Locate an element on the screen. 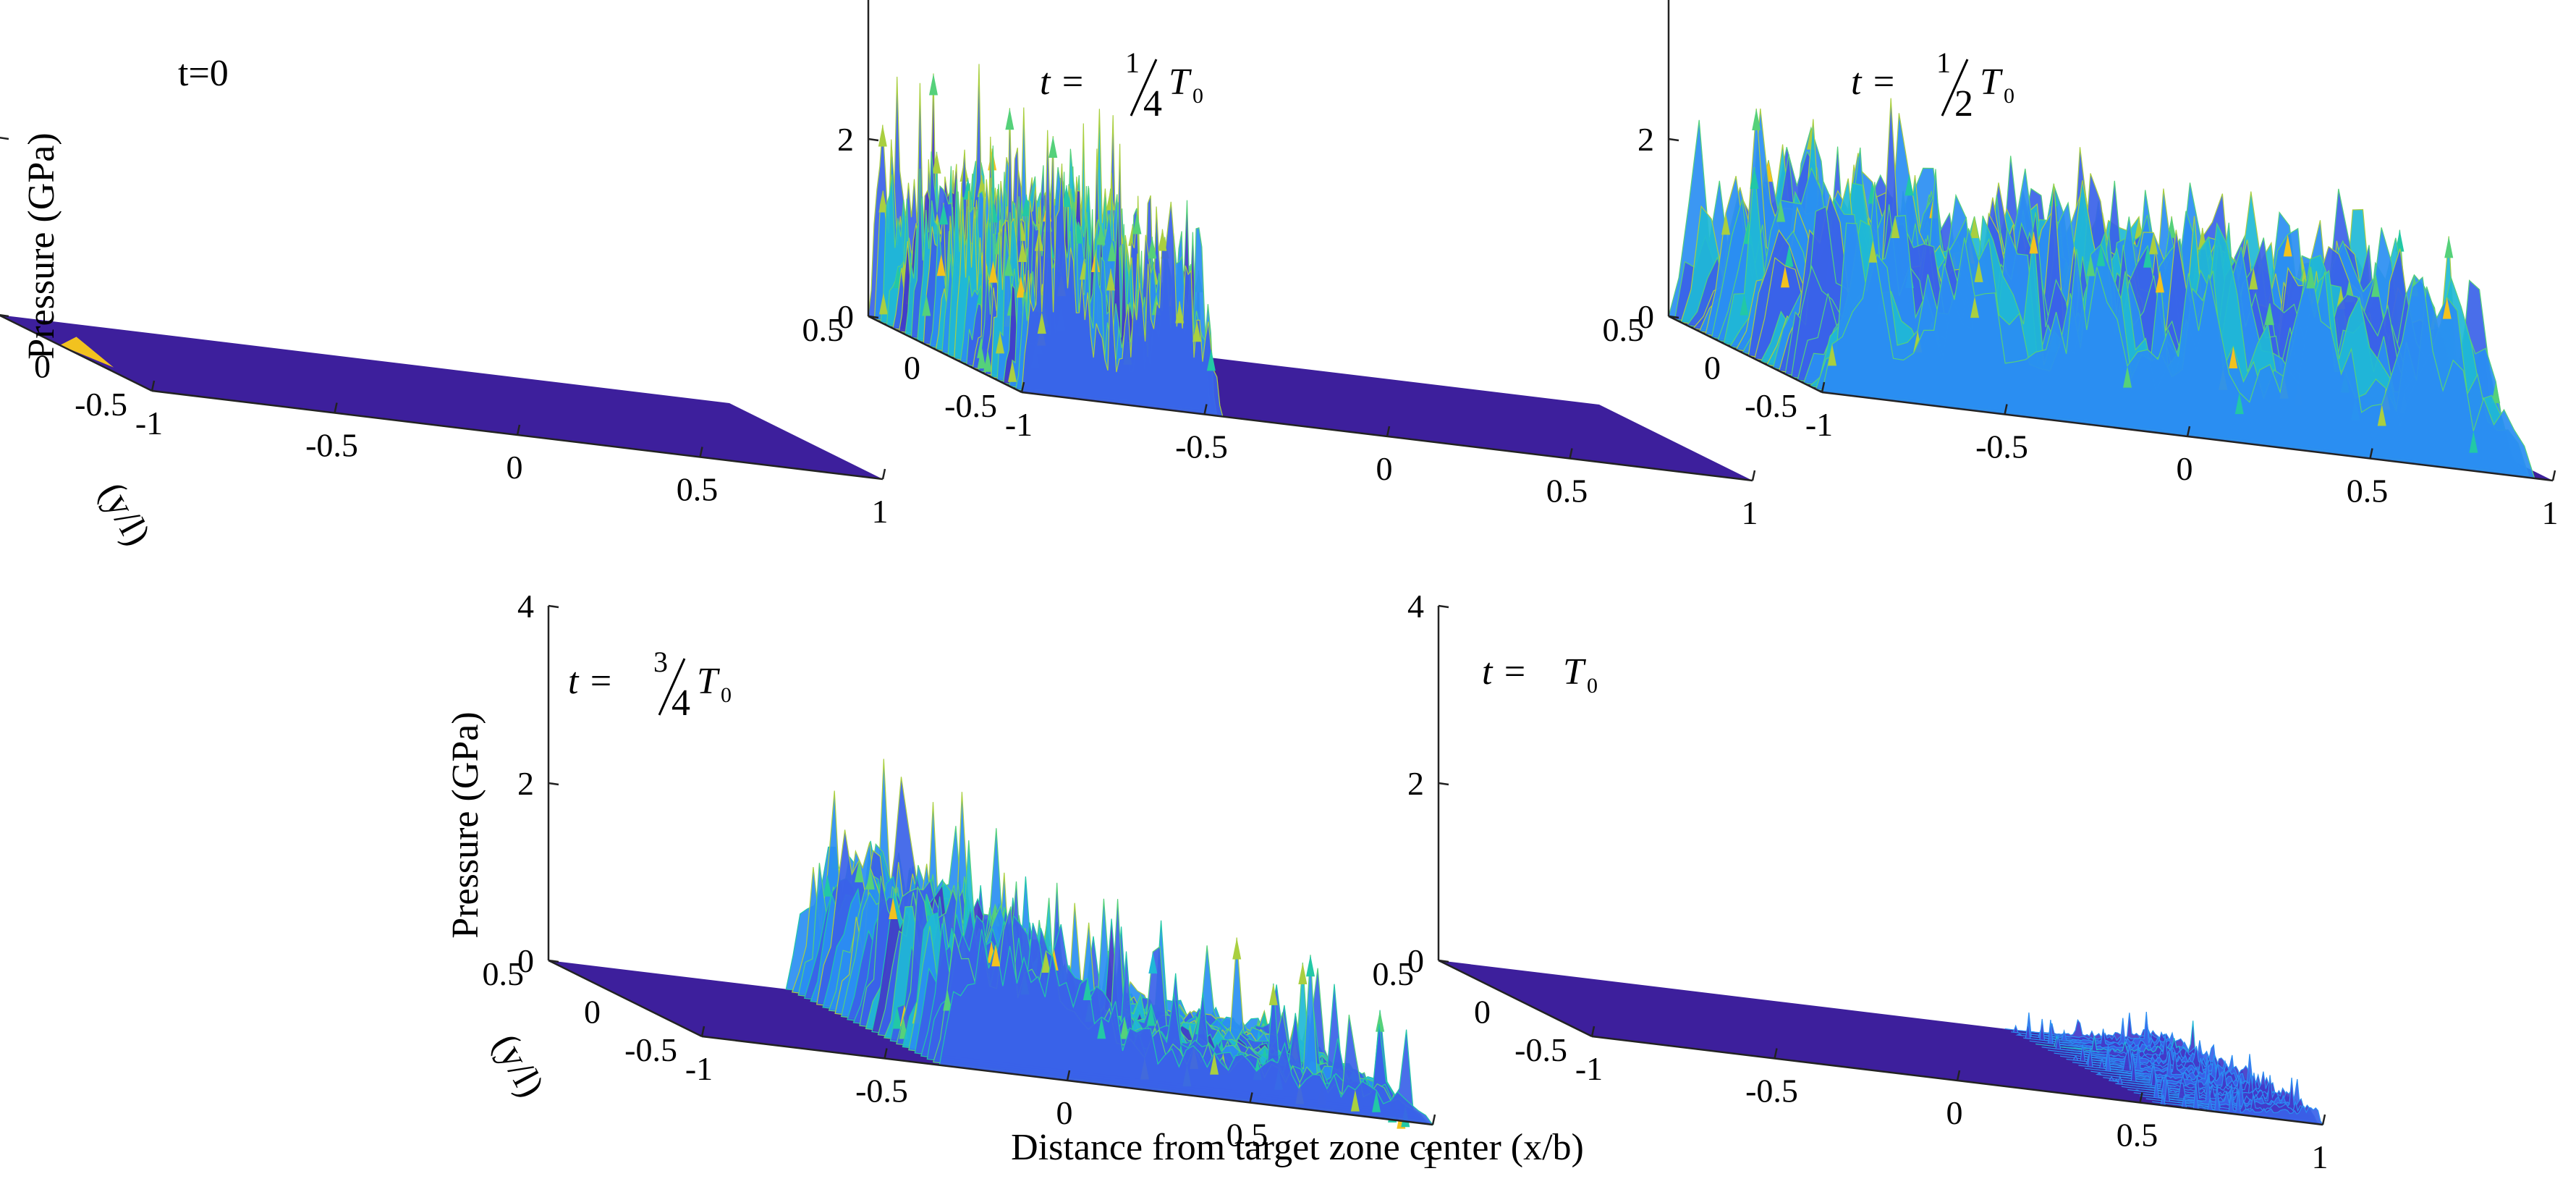 This screenshot has height=1192, width=2576. x-tick-label: -0.5 is located at coordinates (2001, 447).